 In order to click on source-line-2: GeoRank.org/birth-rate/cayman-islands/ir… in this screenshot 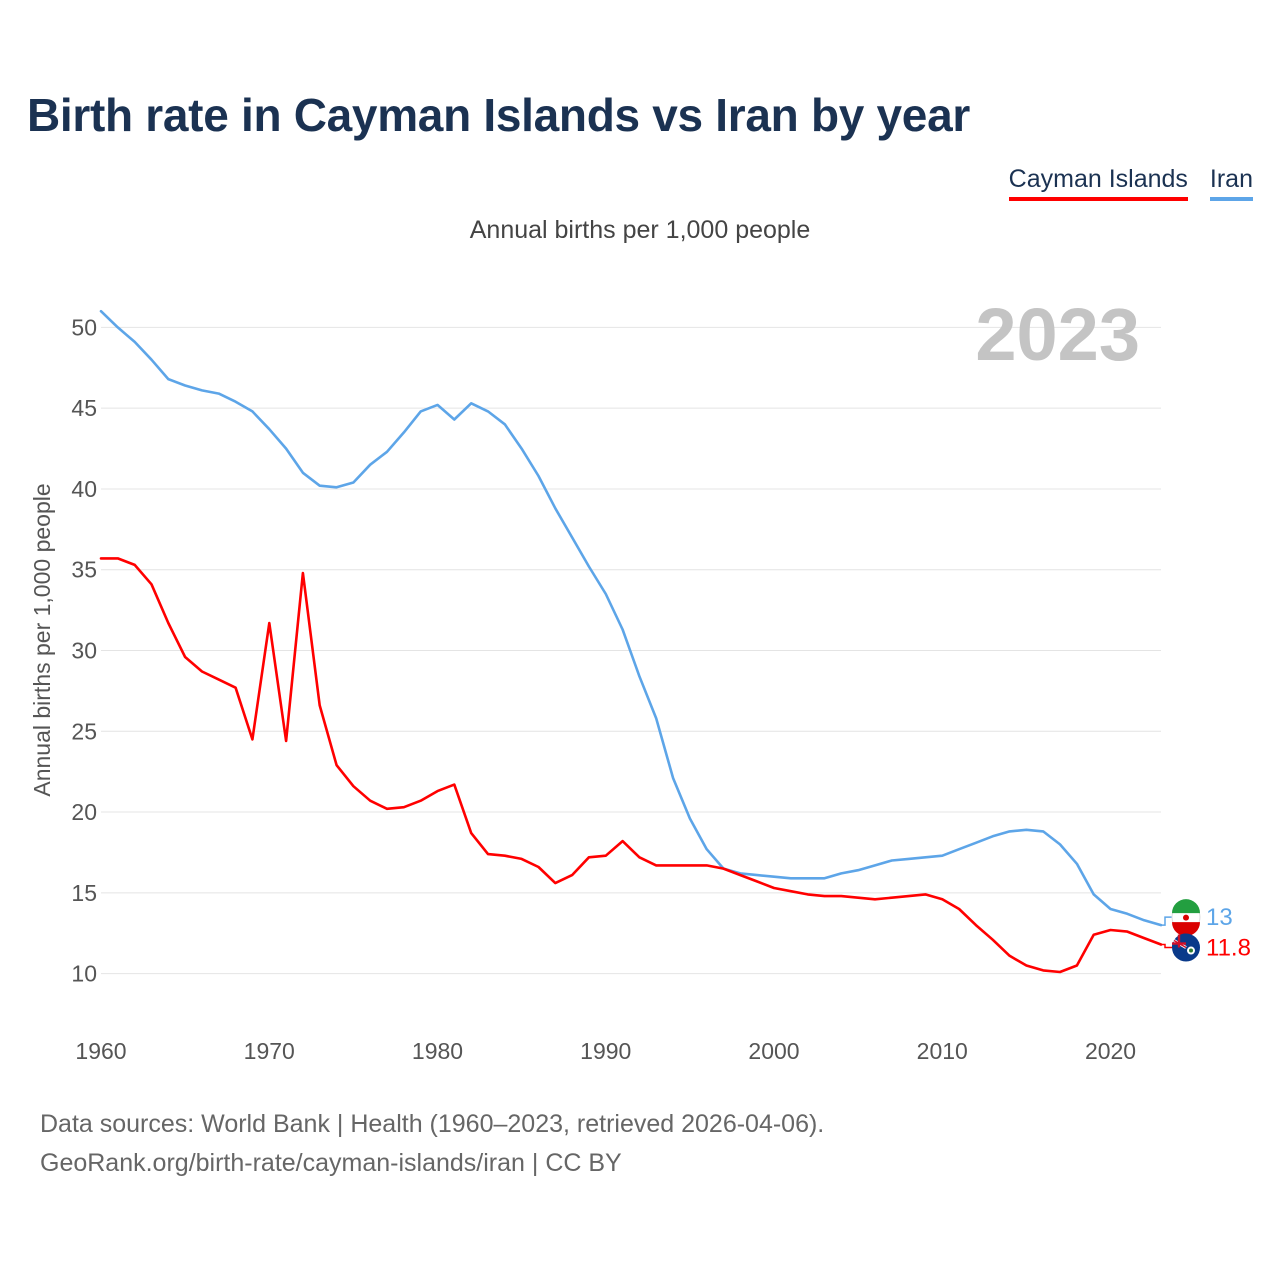, I will do `click(331, 1163)`.